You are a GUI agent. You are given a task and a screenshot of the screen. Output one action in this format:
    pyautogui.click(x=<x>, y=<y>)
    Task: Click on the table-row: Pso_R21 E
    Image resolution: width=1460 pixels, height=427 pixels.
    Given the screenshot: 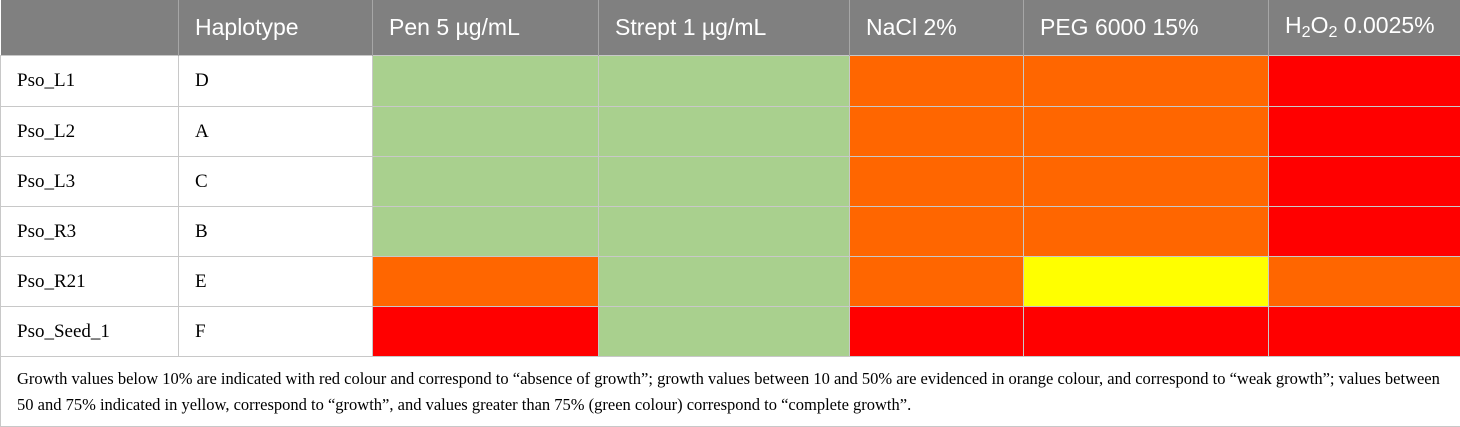 What is the action you would take?
    pyautogui.click(x=730, y=282)
    